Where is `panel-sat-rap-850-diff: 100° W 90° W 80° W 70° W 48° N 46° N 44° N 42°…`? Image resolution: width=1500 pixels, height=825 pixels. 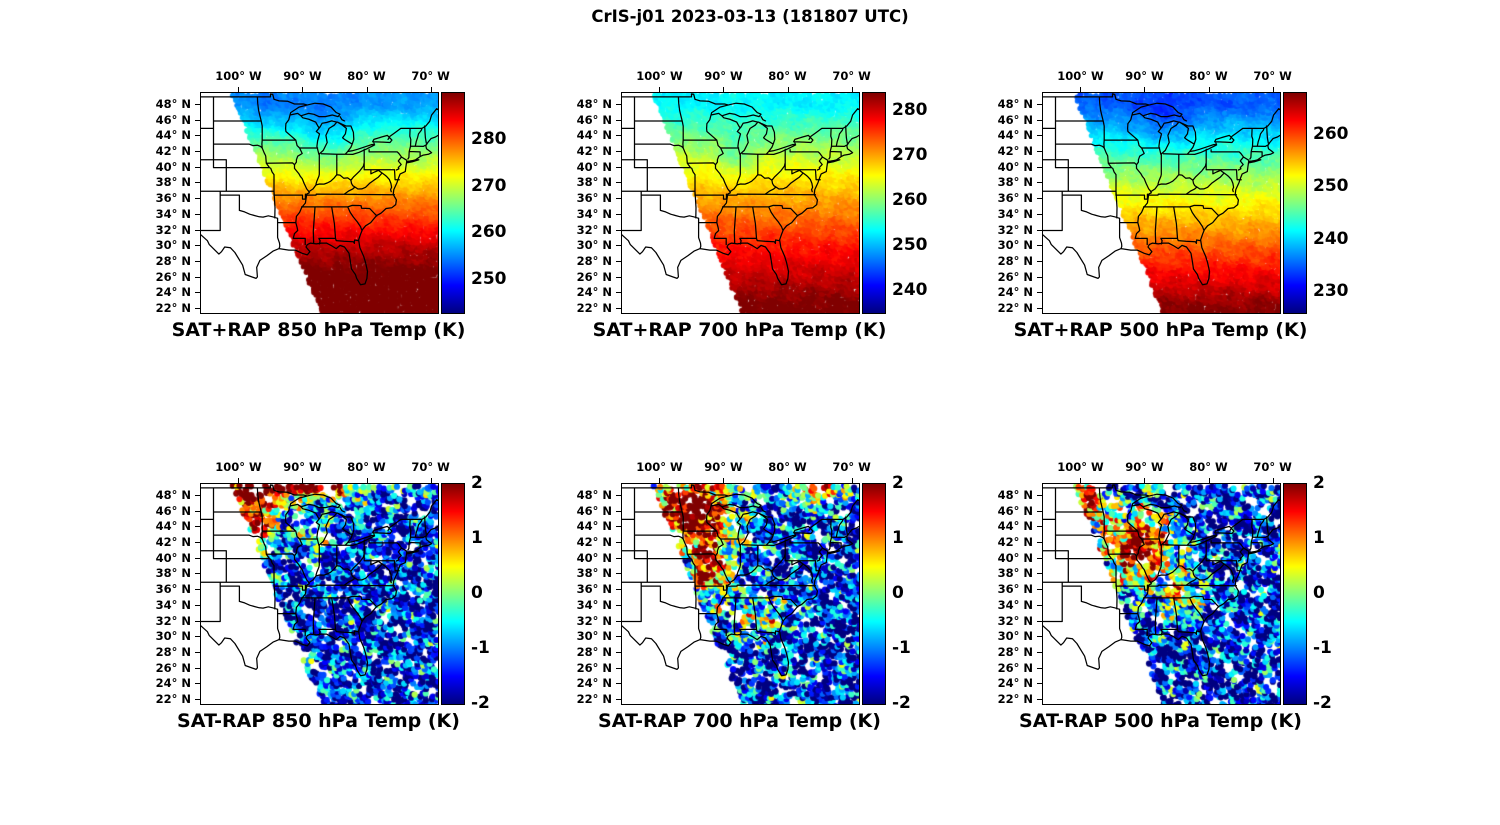 panel-sat-rap-850-diff: 100° W 90° W 80° W 70° W 48° N 46° N 44° N 42°… is located at coordinates (325, 599).